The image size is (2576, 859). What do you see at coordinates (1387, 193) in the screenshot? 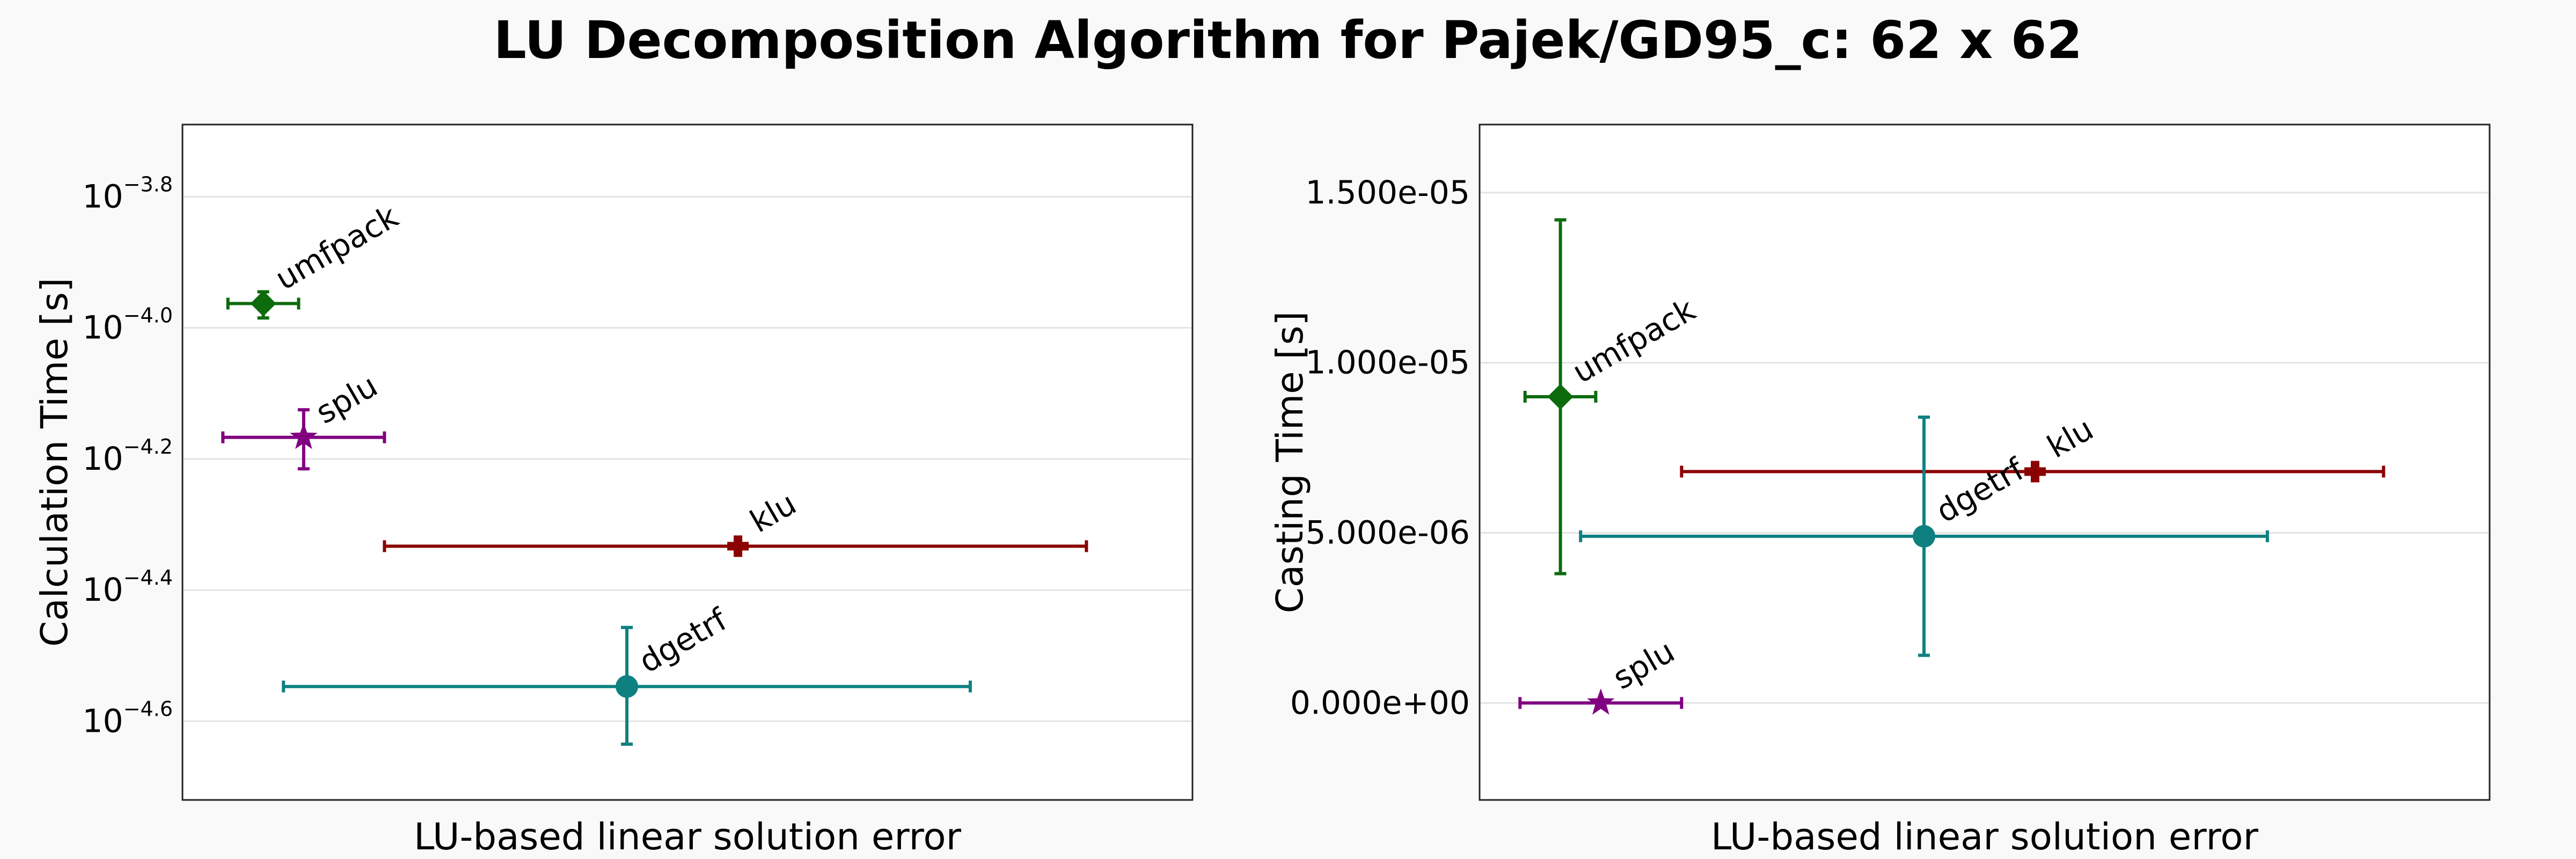
I see `y-tick-label: 1.500e-05` at bounding box center [1387, 193].